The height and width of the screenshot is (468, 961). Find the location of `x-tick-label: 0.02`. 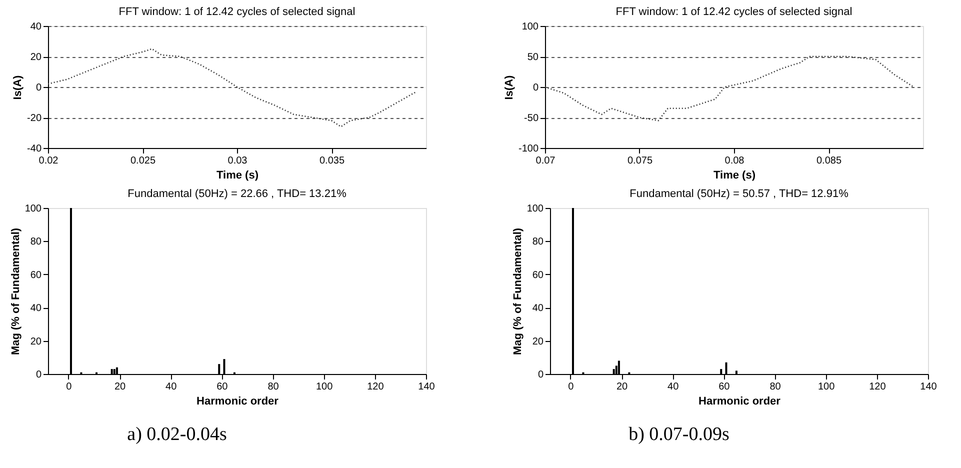

x-tick-label: 0.02 is located at coordinates (48, 161).